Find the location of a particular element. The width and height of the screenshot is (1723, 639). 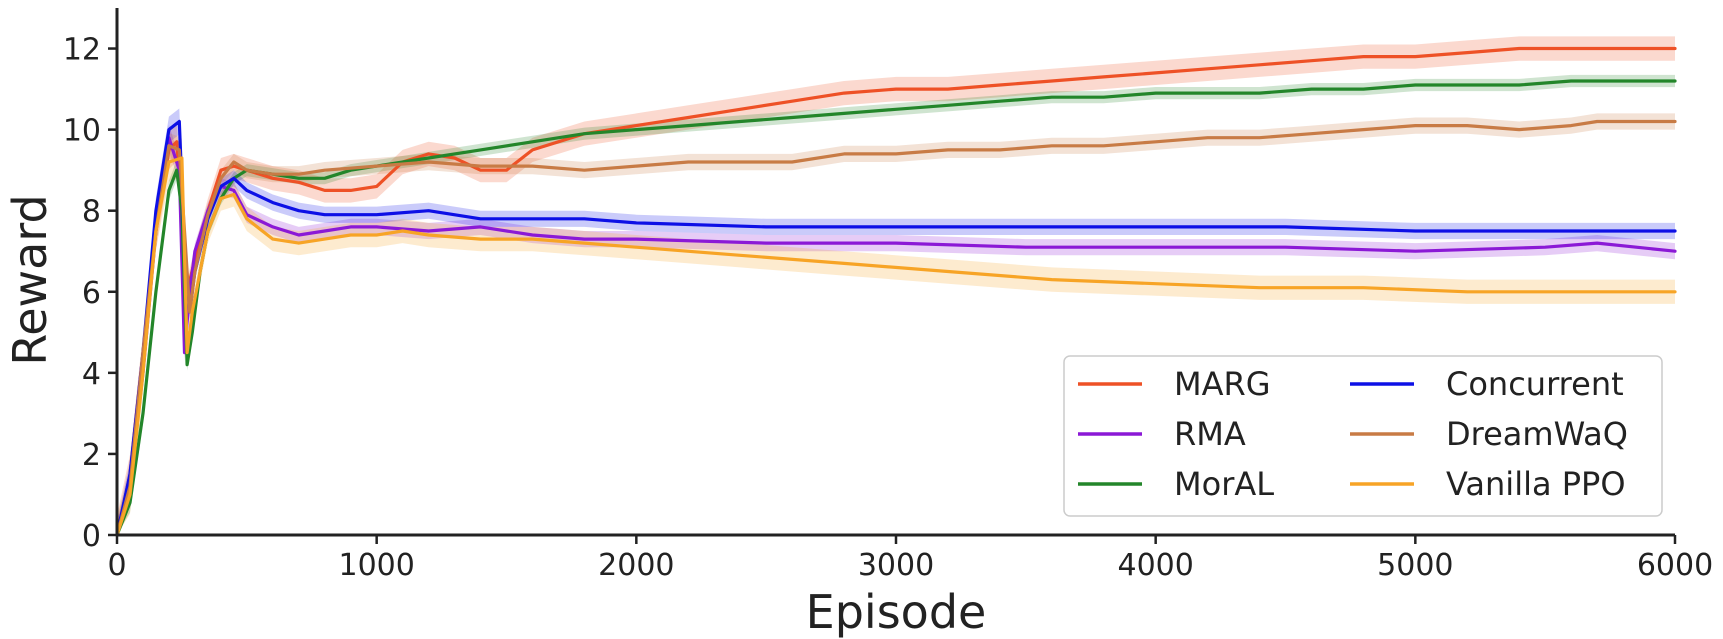

y-tick-label: 0 is located at coordinates (91, 536).